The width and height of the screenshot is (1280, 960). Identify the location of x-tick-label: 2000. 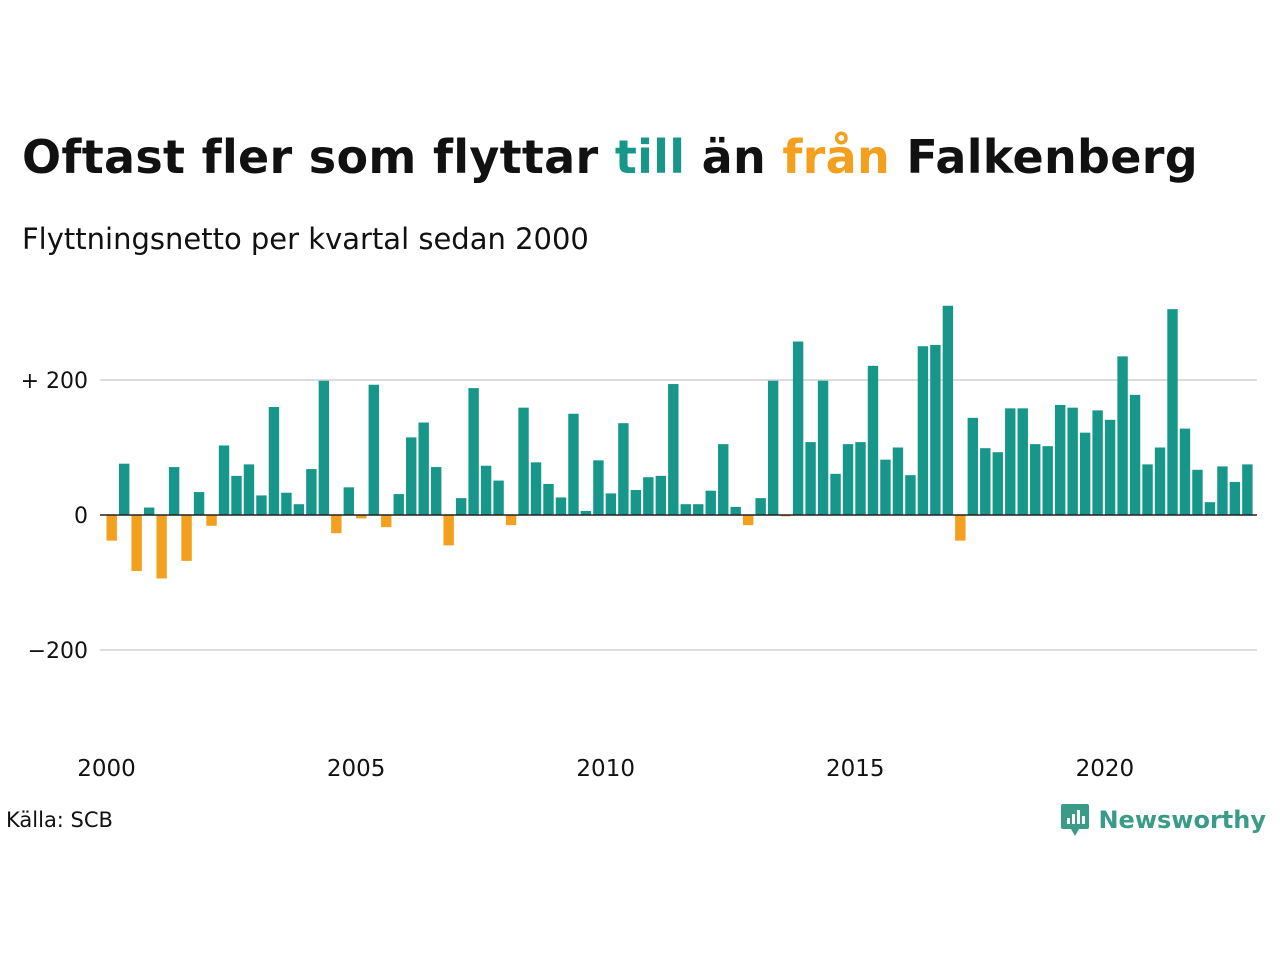
(106, 769).